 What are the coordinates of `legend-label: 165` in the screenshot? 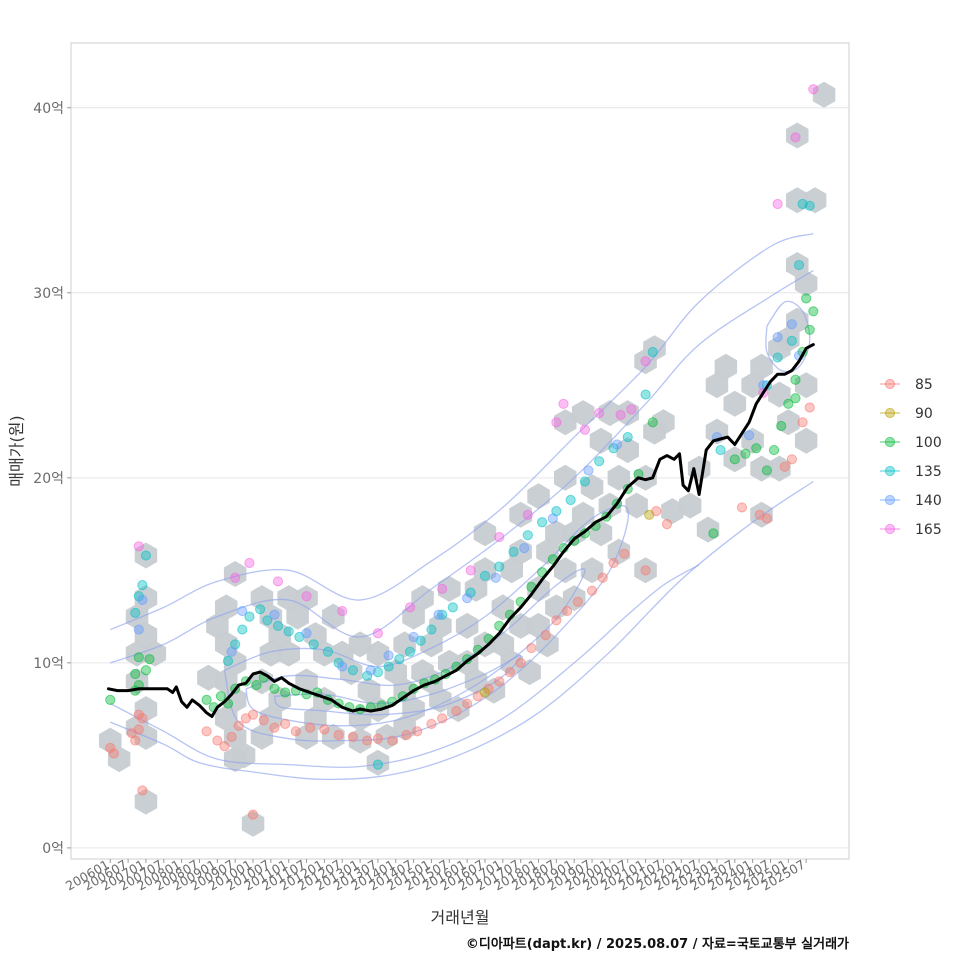 It's located at (928, 530).